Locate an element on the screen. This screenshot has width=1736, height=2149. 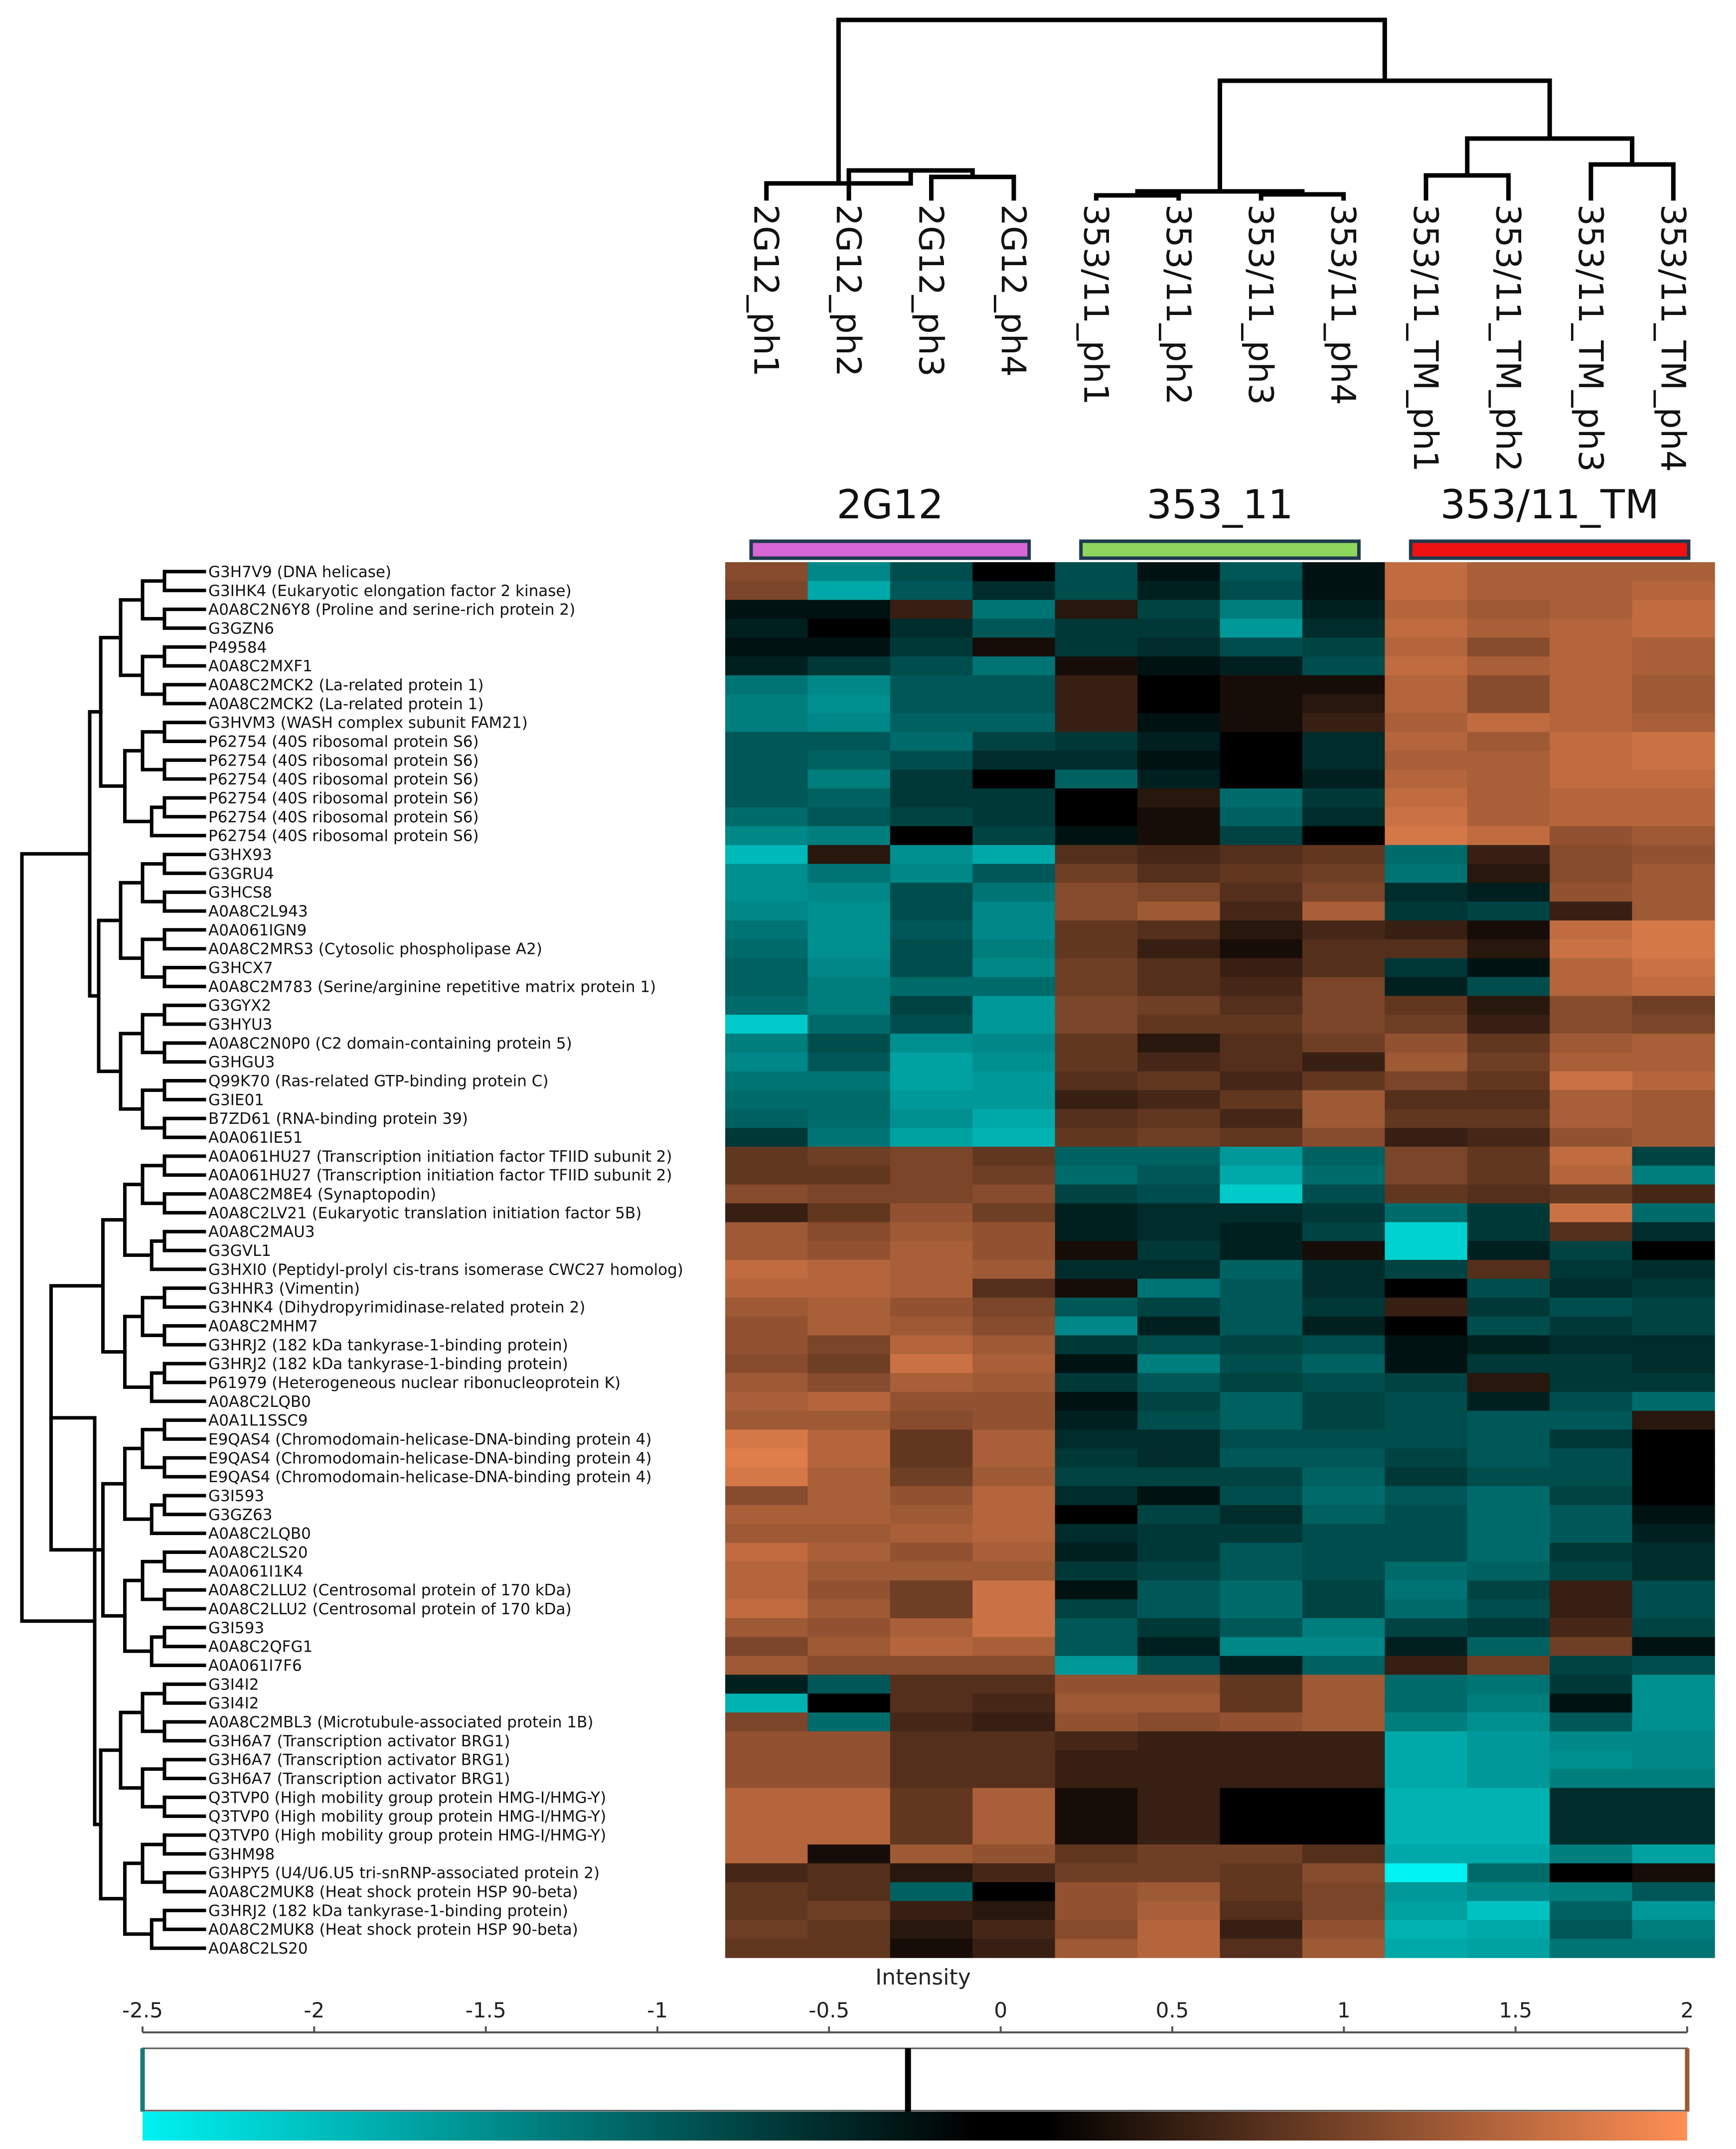
sample-label: 2G12_ph1 is located at coordinates (766, 290).